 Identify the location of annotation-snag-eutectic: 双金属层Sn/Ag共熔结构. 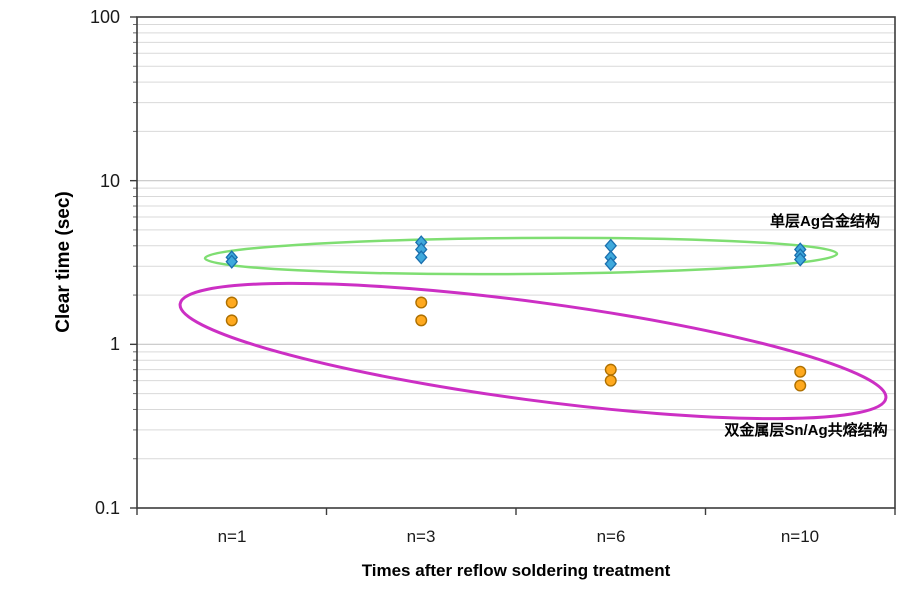
(806, 430).